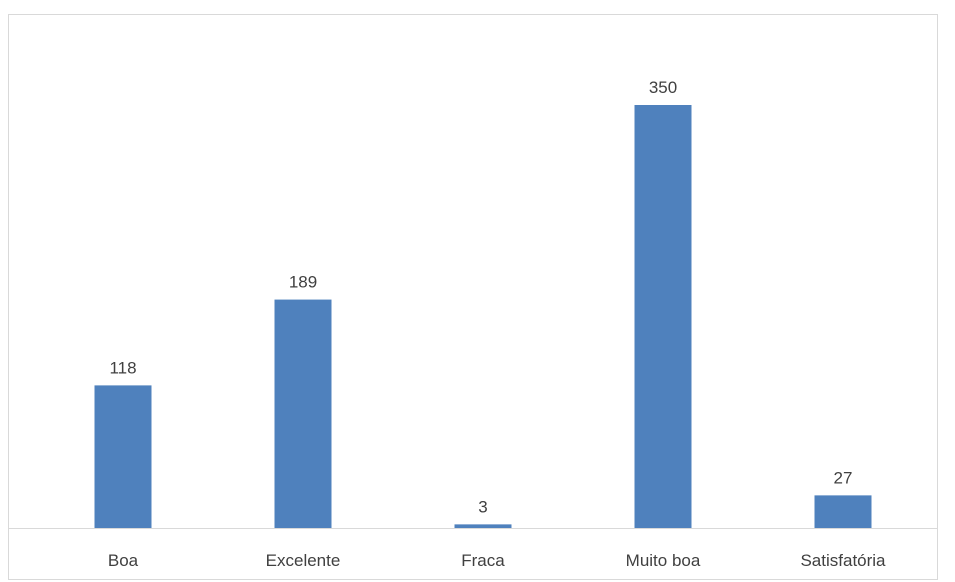  What do you see at coordinates (483, 560) in the screenshot?
I see `x-tick-label: Fraca` at bounding box center [483, 560].